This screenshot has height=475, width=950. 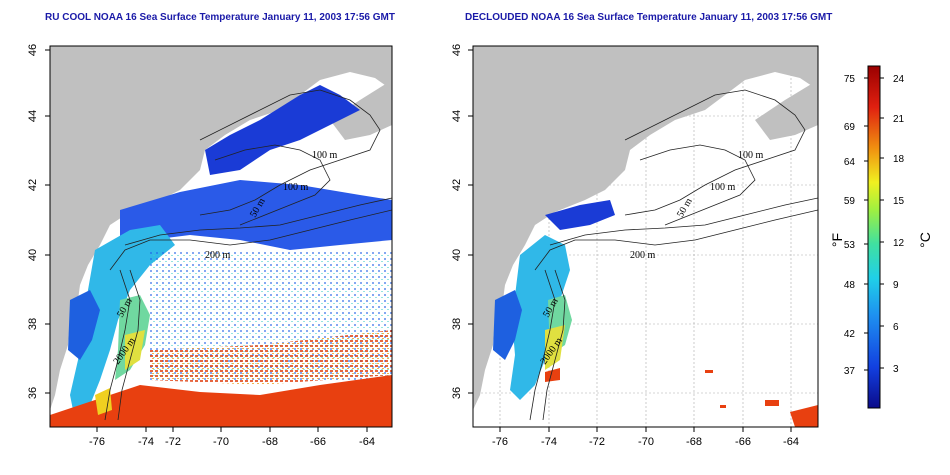 I want to click on raw-y-axis: 36 38 40 42 44 46, so click(x=33, y=221).